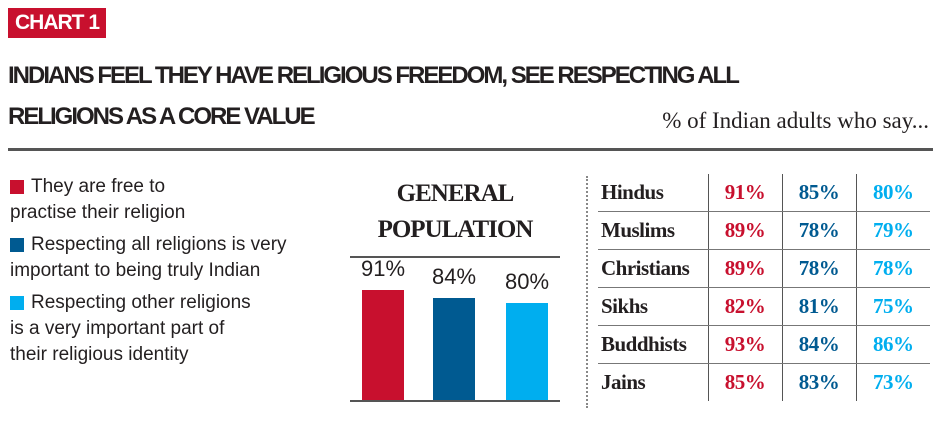  I want to click on group-name: Sikhs, so click(653, 306).